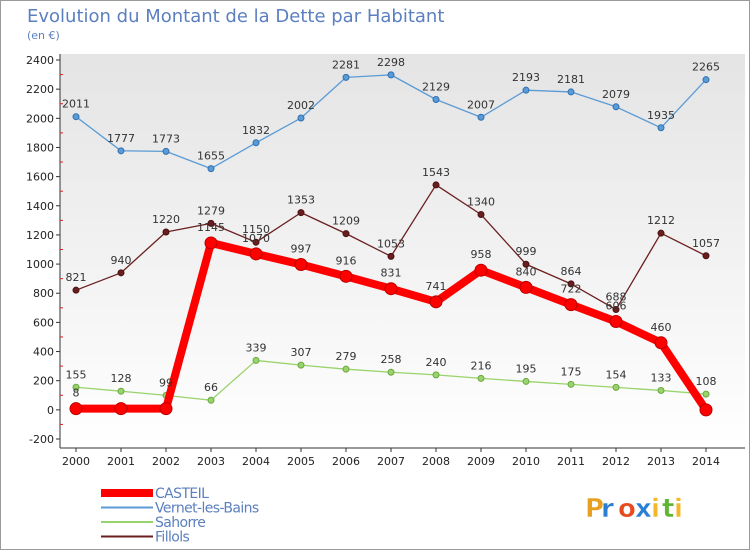 The image size is (750, 550). I want to click on data-label-fillols: 1053, so click(391, 243).